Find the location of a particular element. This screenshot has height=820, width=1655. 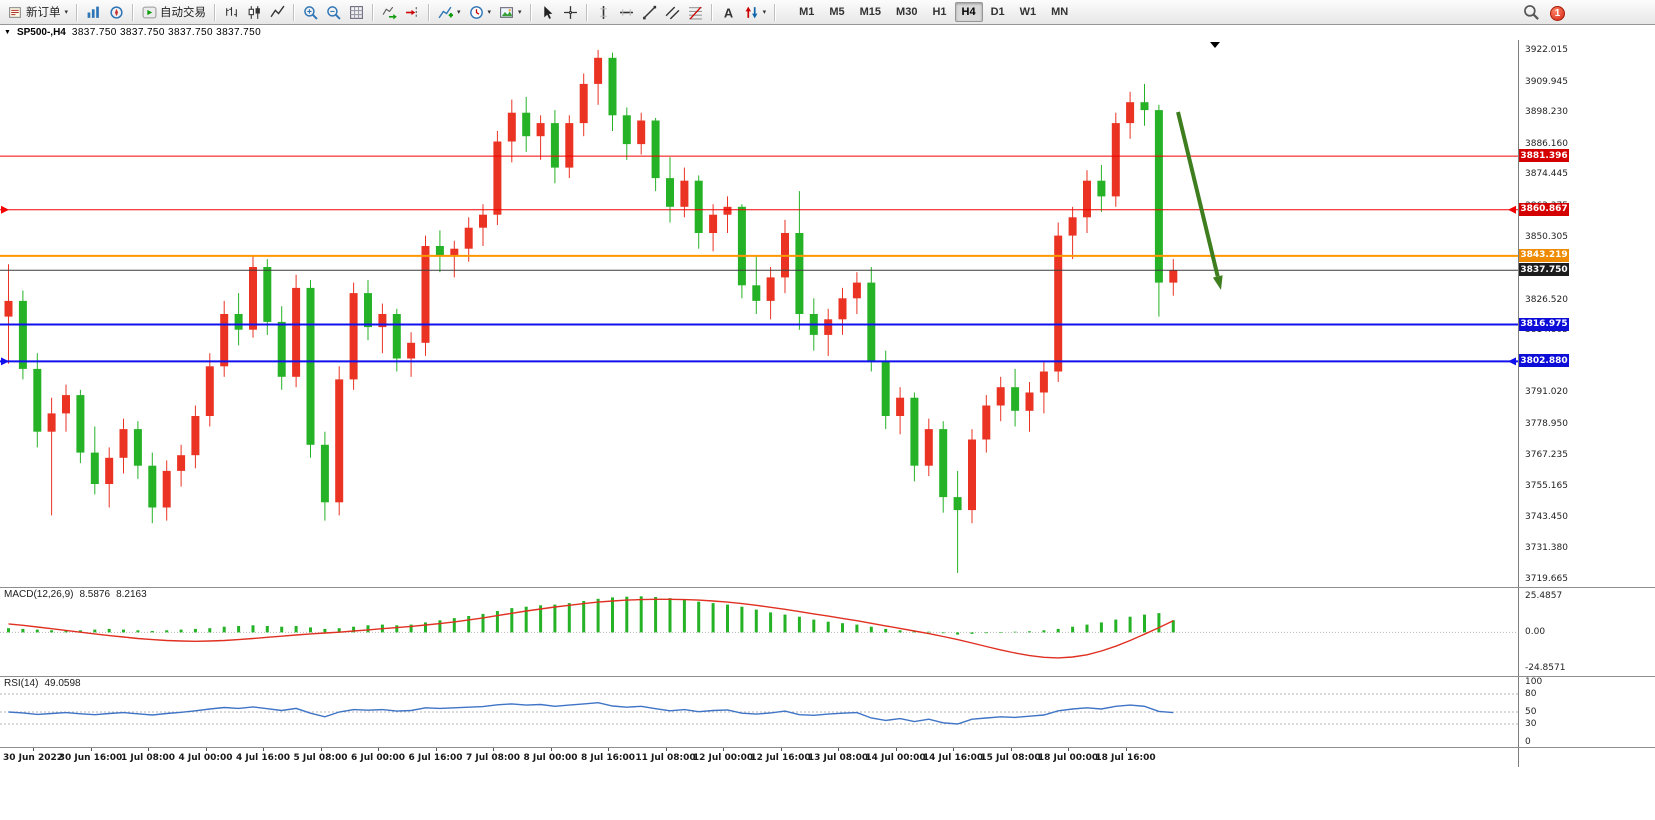

timeframe-h4-button: H4 is located at coordinates (968, 12).